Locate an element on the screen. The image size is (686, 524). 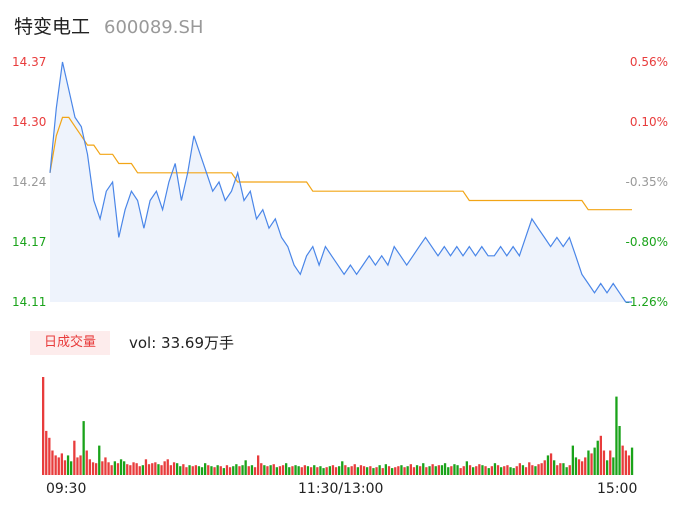
stock-code: 600089.SH is located at coordinates (154, 27).